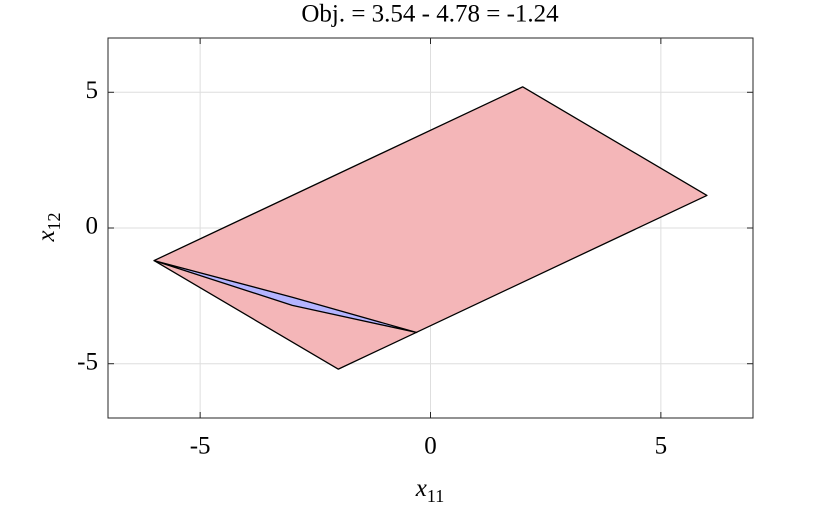  Describe the element at coordinates (430, 446) in the screenshot. I see `x-tick-label: 0` at that location.